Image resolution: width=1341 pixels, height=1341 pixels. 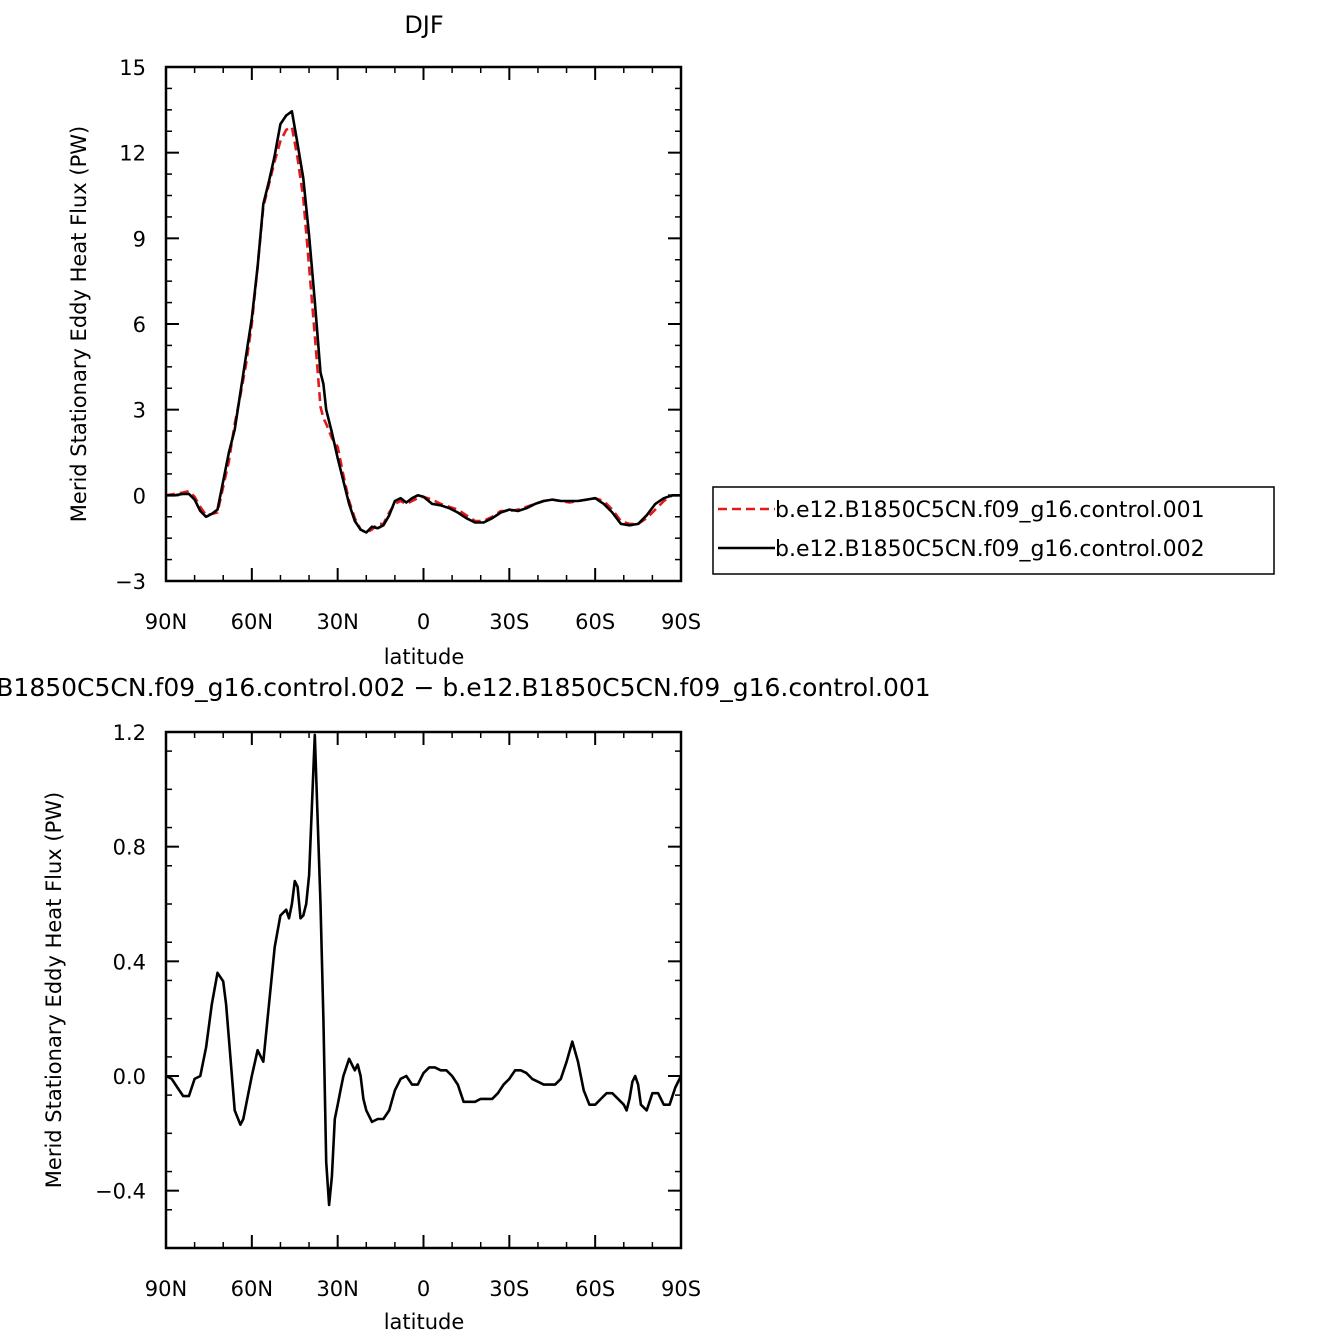 What do you see at coordinates (139, 239) in the screenshot?
I see `top-y-tick-label: 9` at bounding box center [139, 239].